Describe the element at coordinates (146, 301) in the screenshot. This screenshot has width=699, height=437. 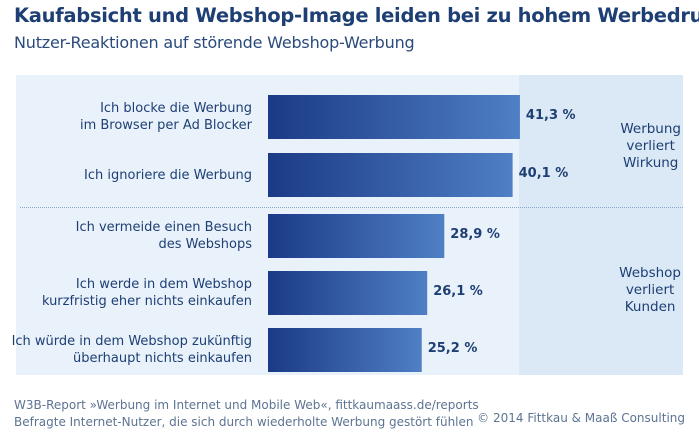
I see `category-label-line: kurzfristig eher nichts einkaufen` at that location.